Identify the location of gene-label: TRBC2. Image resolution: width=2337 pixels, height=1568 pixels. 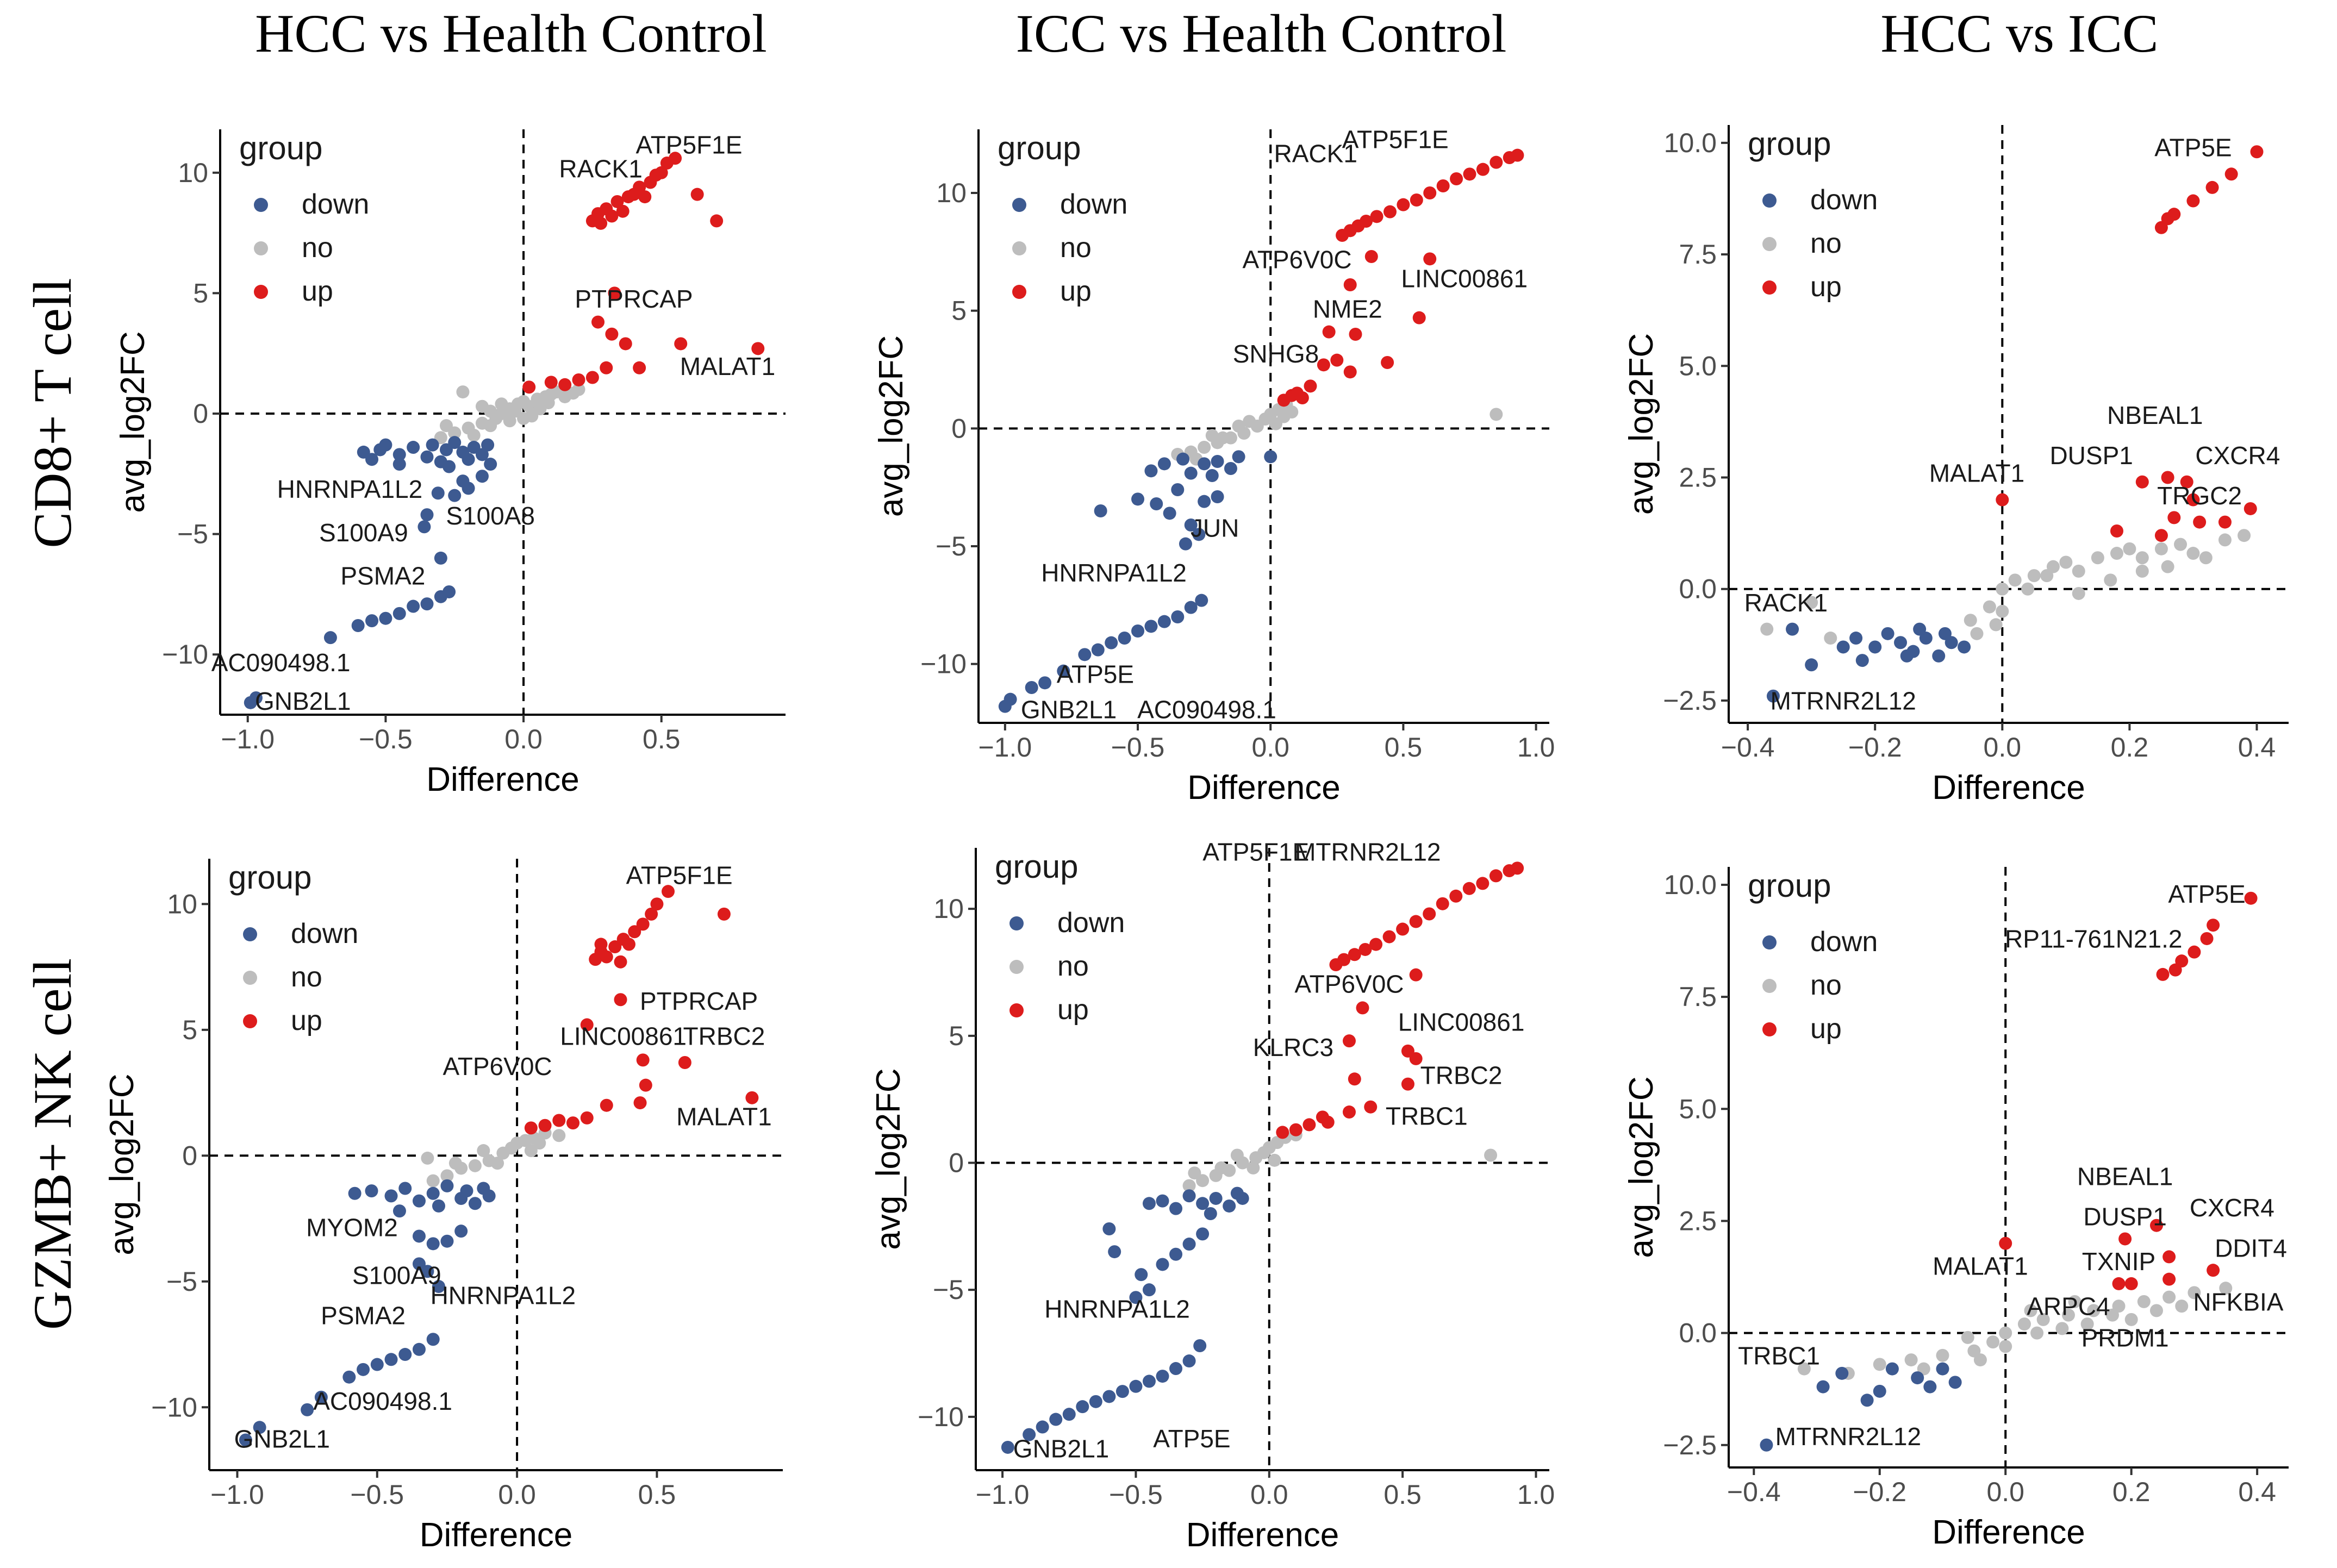
(724, 1036).